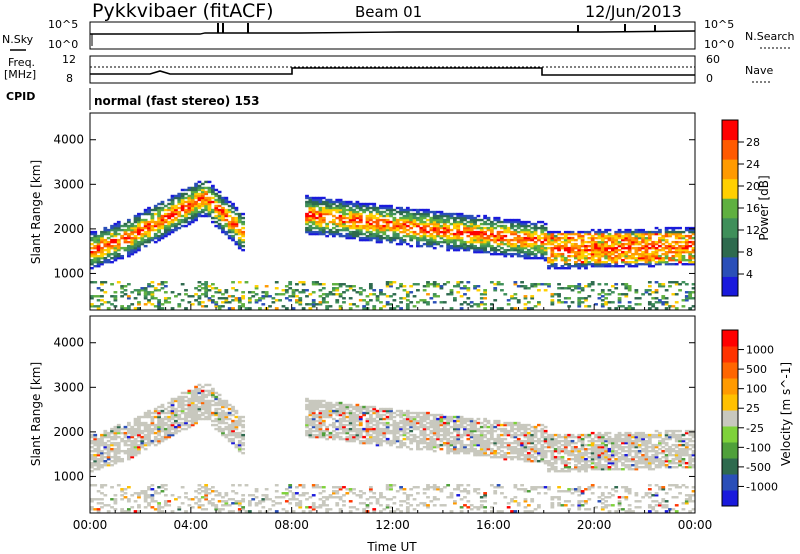 This screenshot has width=800, height=554. Describe the element at coordinates (68, 229) in the screenshot. I see `y-tick-label: 2000` at that location.